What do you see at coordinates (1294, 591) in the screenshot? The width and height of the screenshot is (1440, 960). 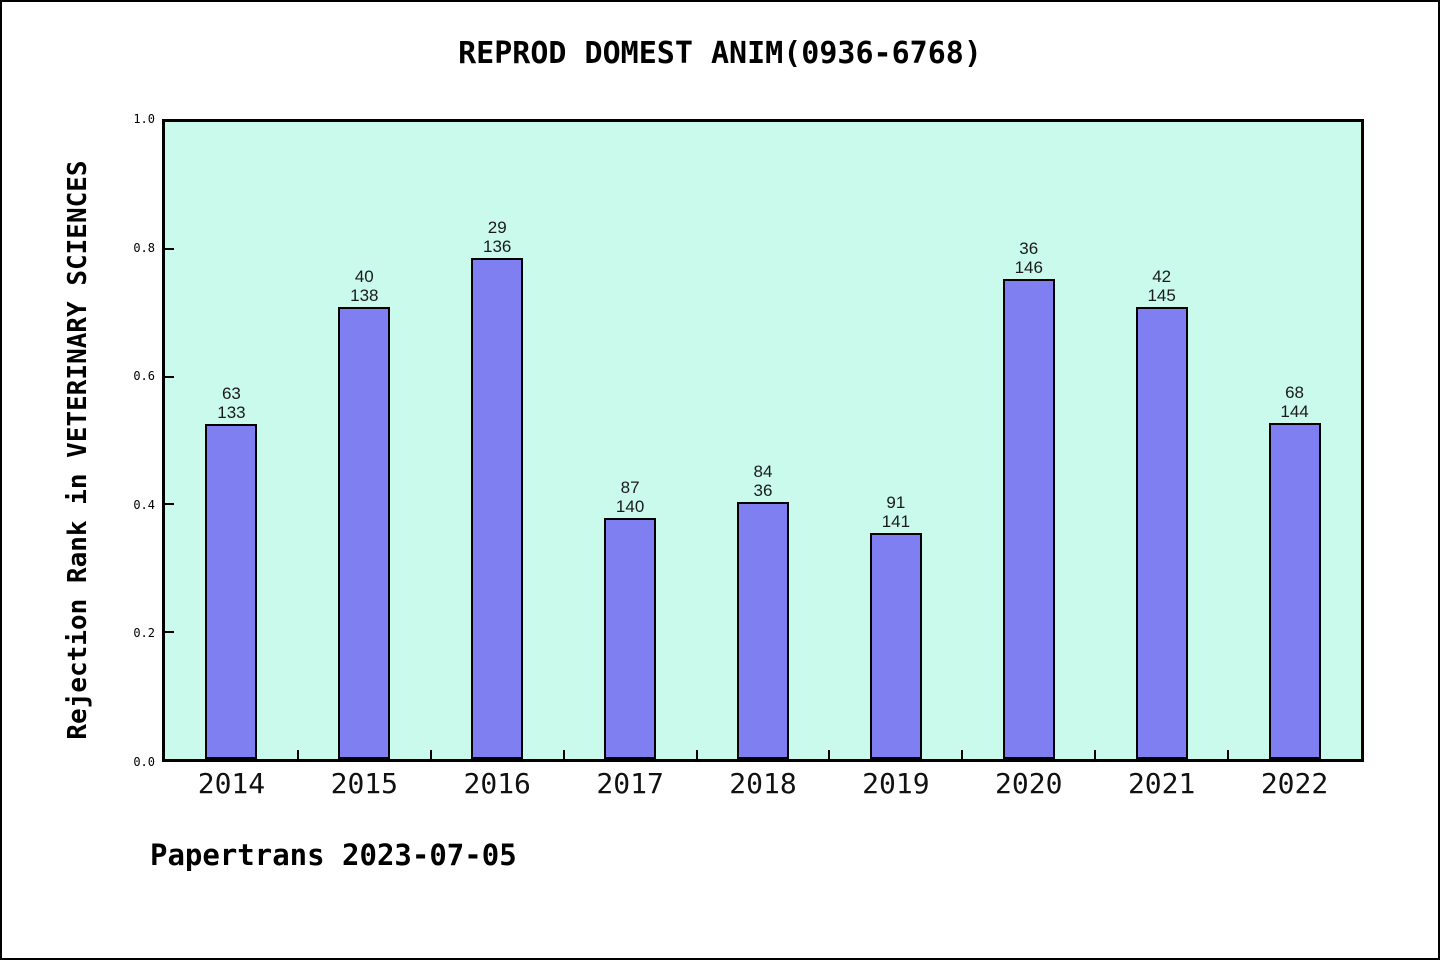 I see `bar-2022` at bounding box center [1294, 591].